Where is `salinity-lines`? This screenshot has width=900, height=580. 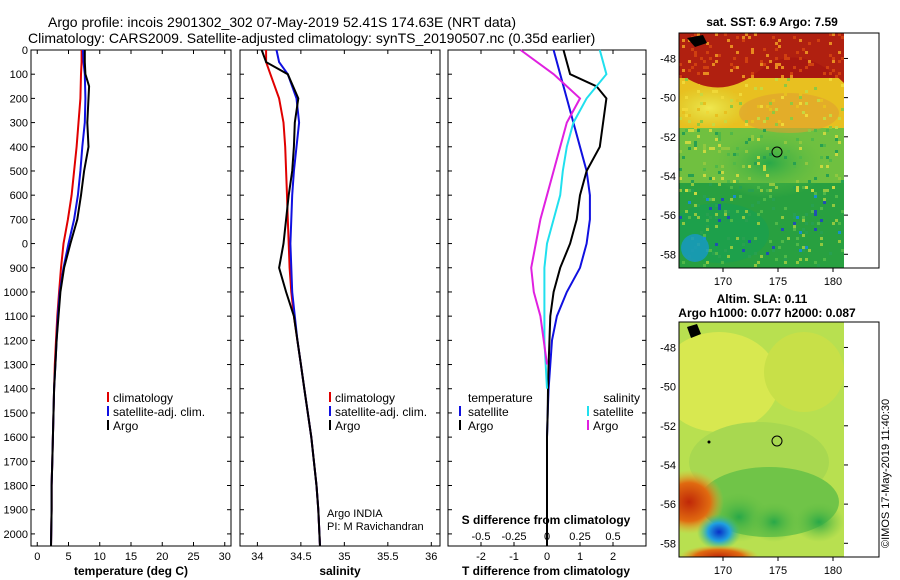
salinity-lines is located at coordinates (290, 298).